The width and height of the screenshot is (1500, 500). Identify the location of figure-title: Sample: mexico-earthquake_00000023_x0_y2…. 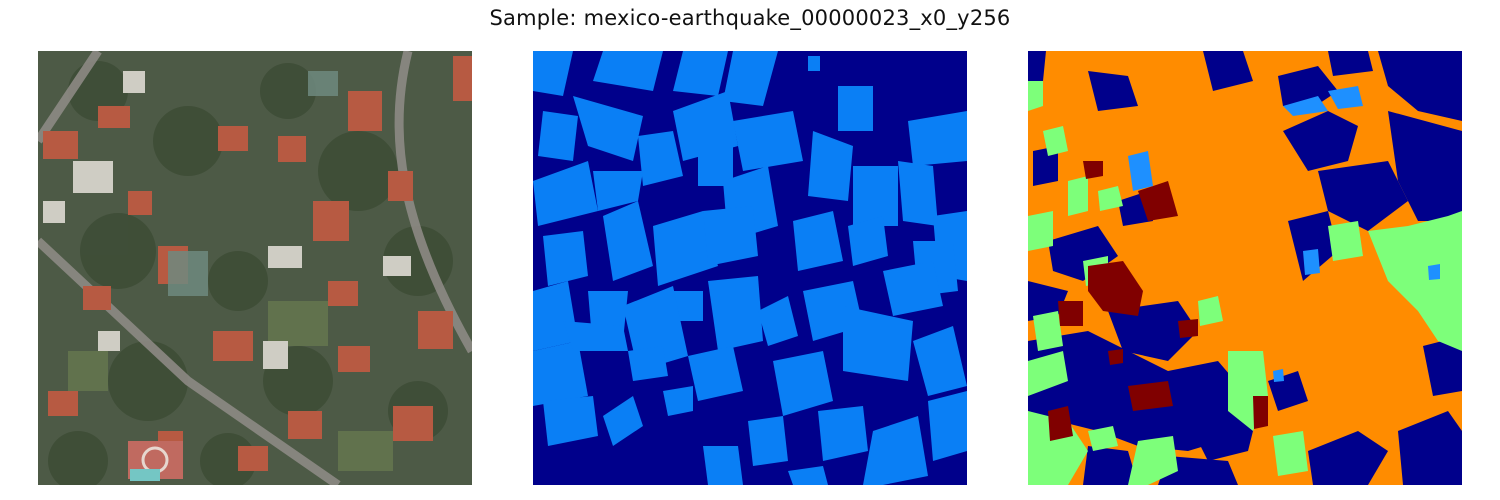
(750, 18).